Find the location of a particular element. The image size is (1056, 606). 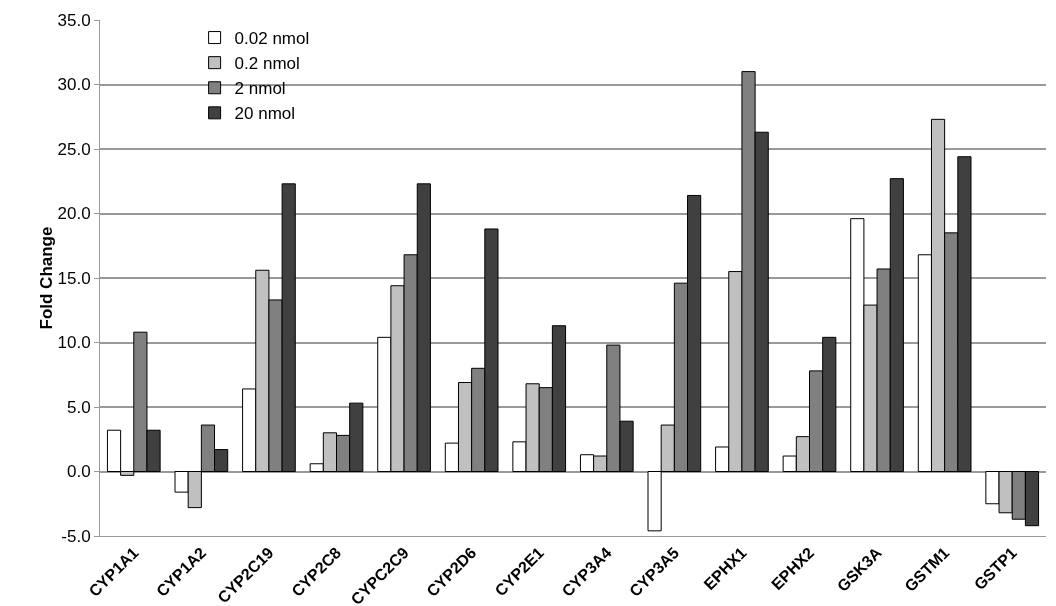

y-tick-label: 15.0 is located at coordinates (74, 278).